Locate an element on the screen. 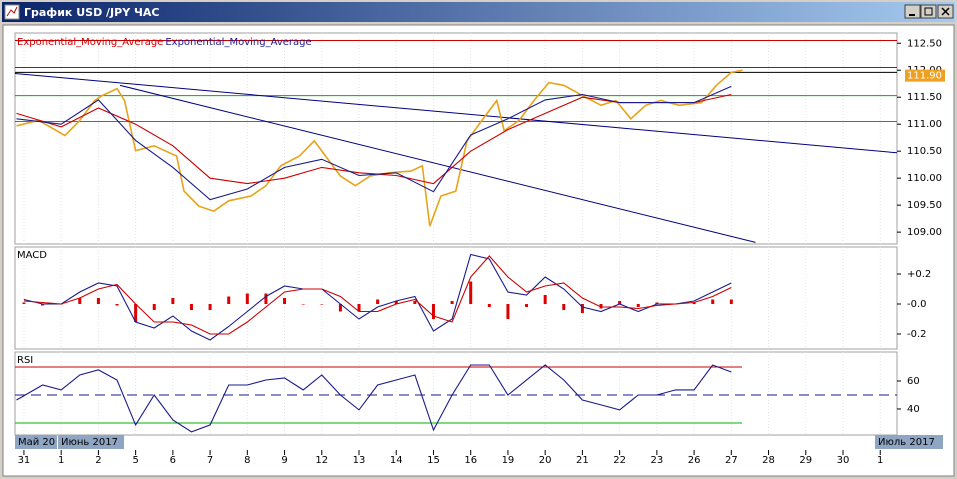  x-tick-label: 9 is located at coordinates (284, 460).